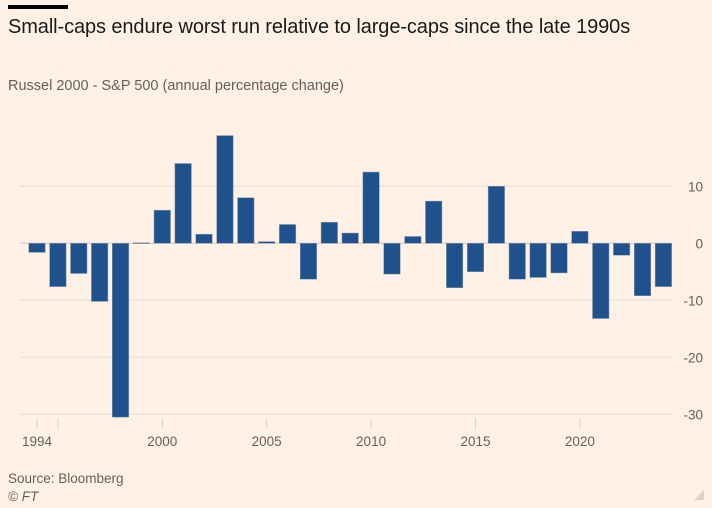 This screenshot has width=712, height=508. Describe the element at coordinates (246, 220) in the screenshot. I see `bar-2004` at that location.